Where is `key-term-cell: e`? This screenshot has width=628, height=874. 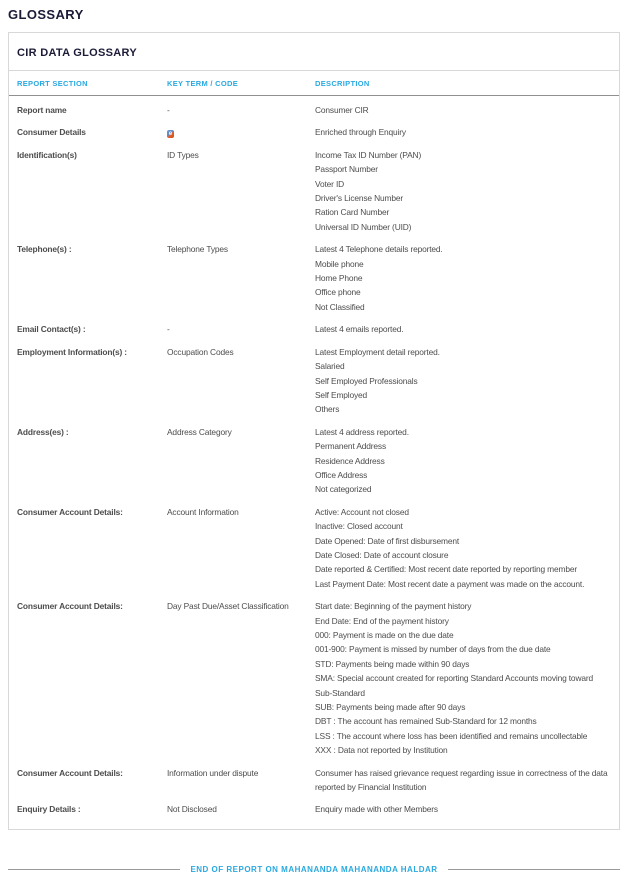 key-term-cell: e is located at coordinates (241, 132).